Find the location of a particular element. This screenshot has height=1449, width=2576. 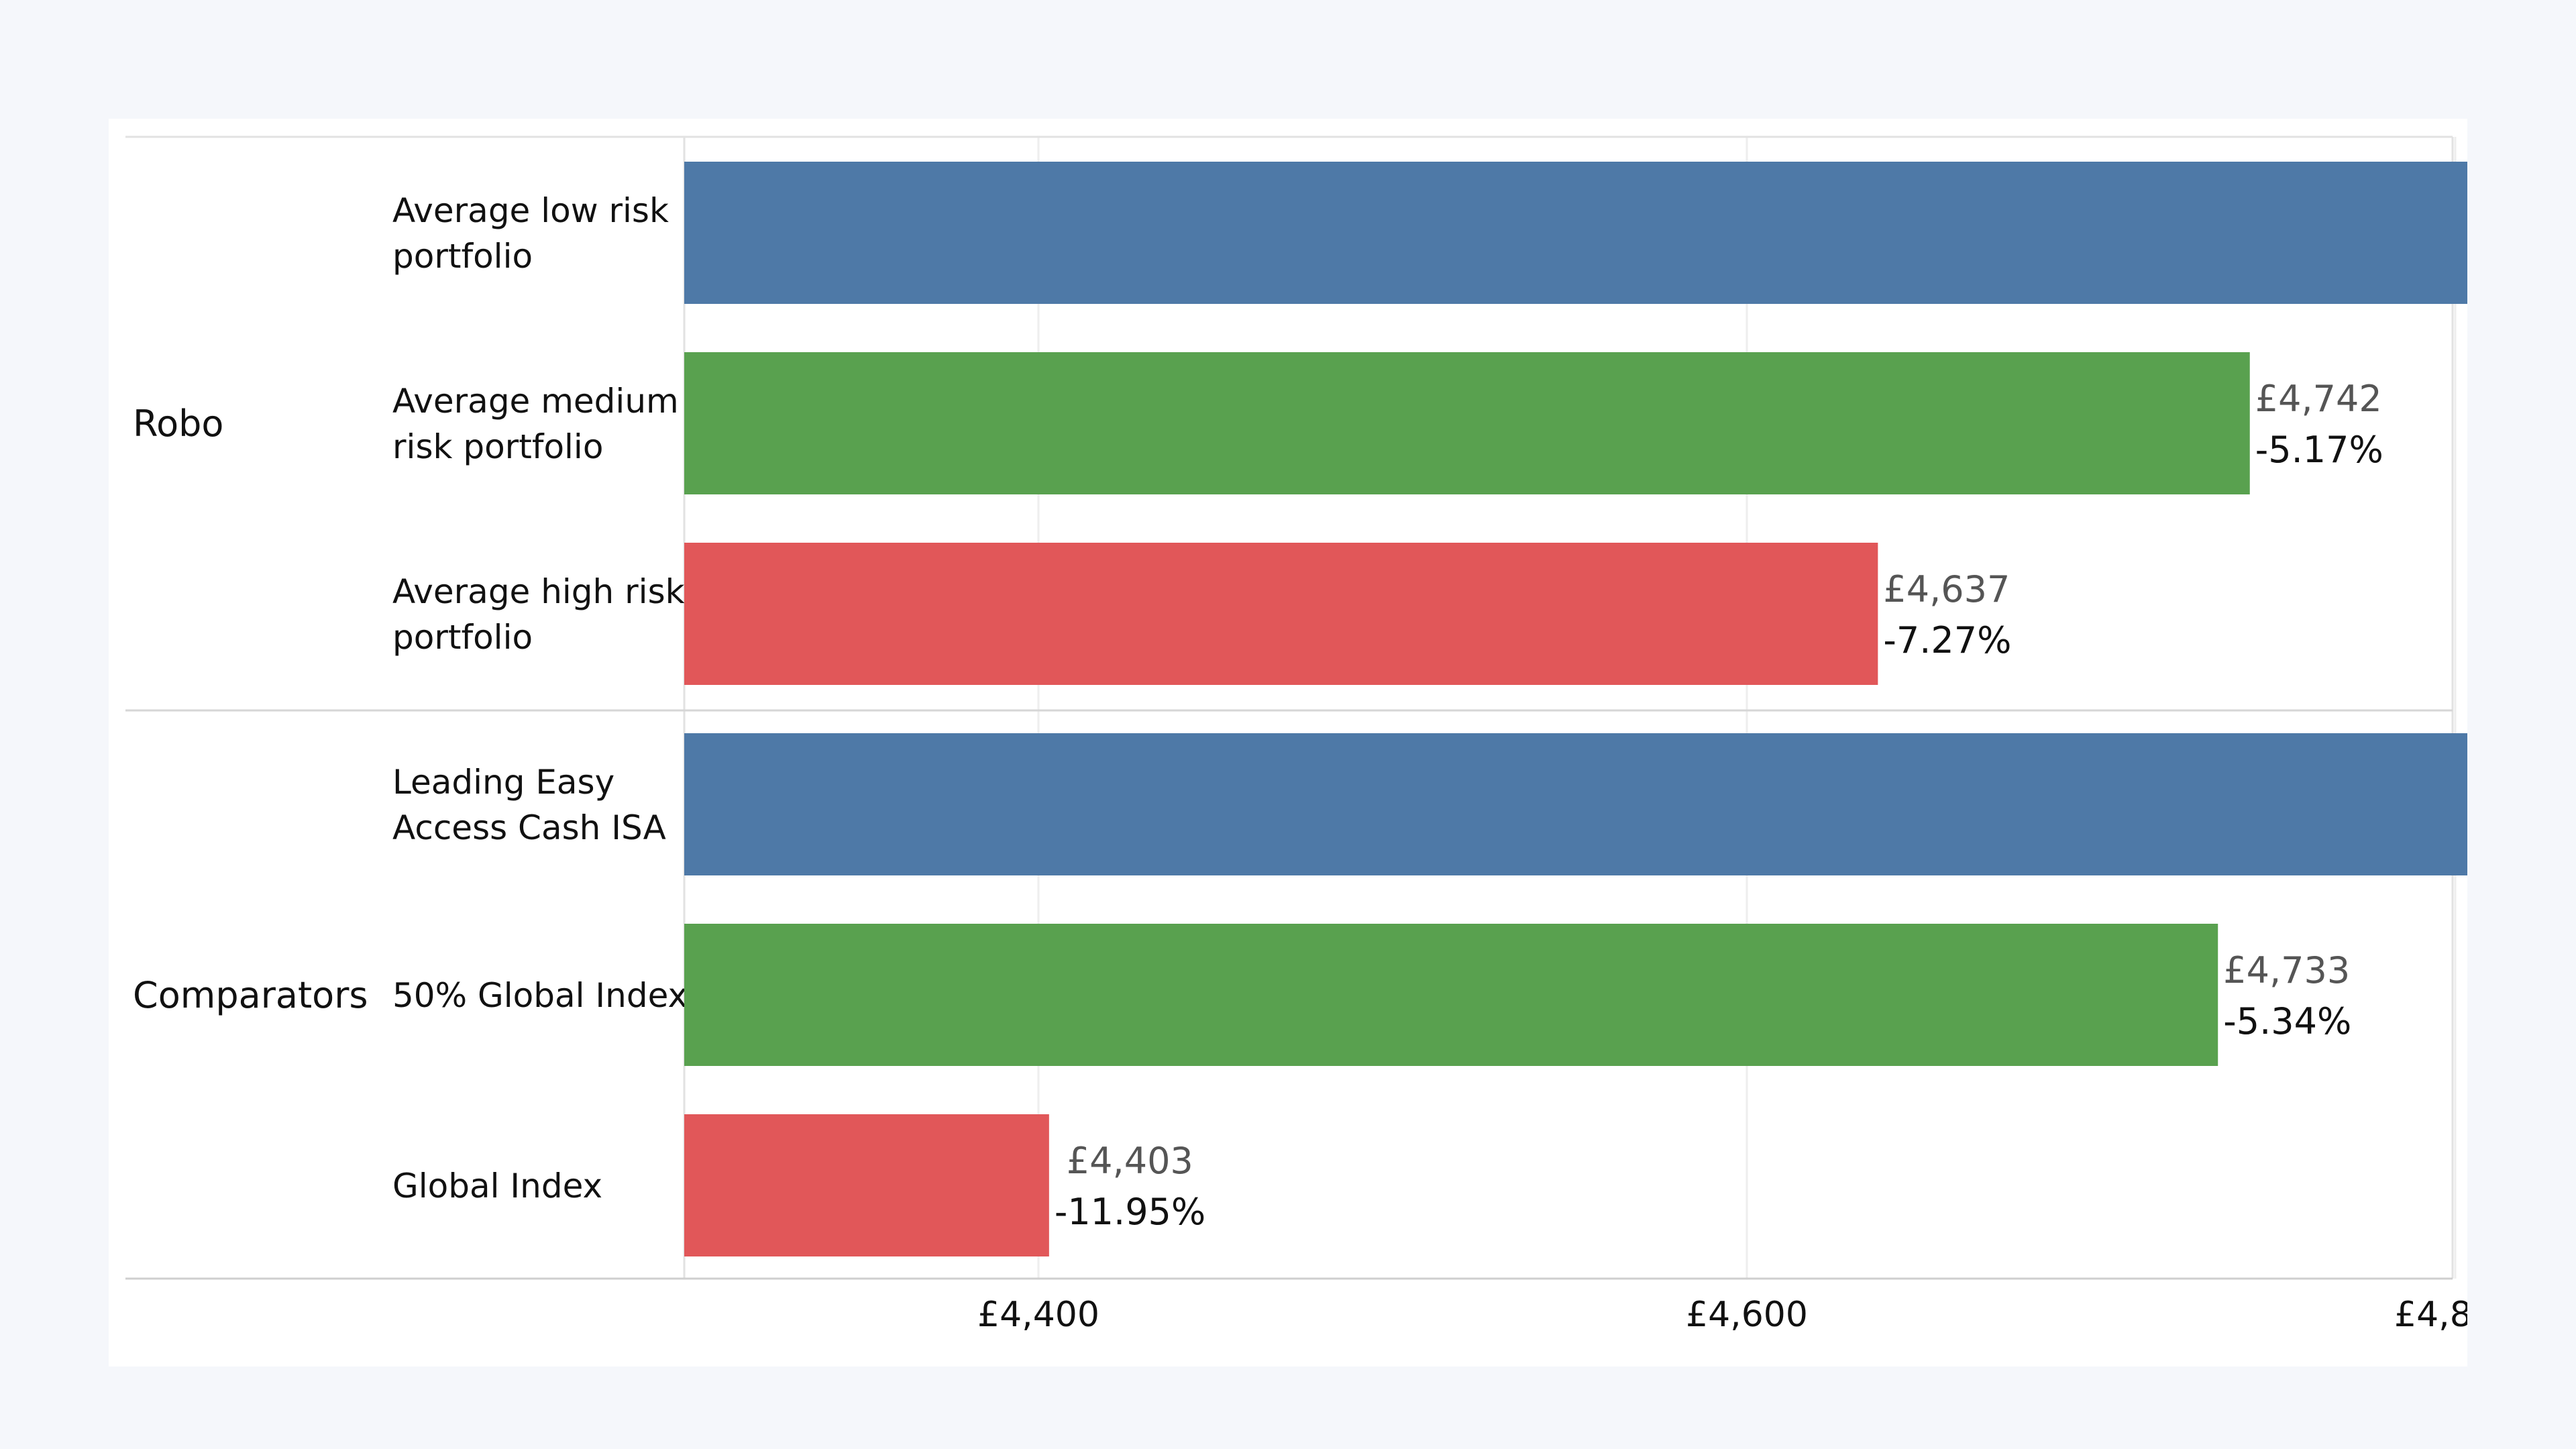

bar-change-label: -5.34% is located at coordinates (2287, 1021).